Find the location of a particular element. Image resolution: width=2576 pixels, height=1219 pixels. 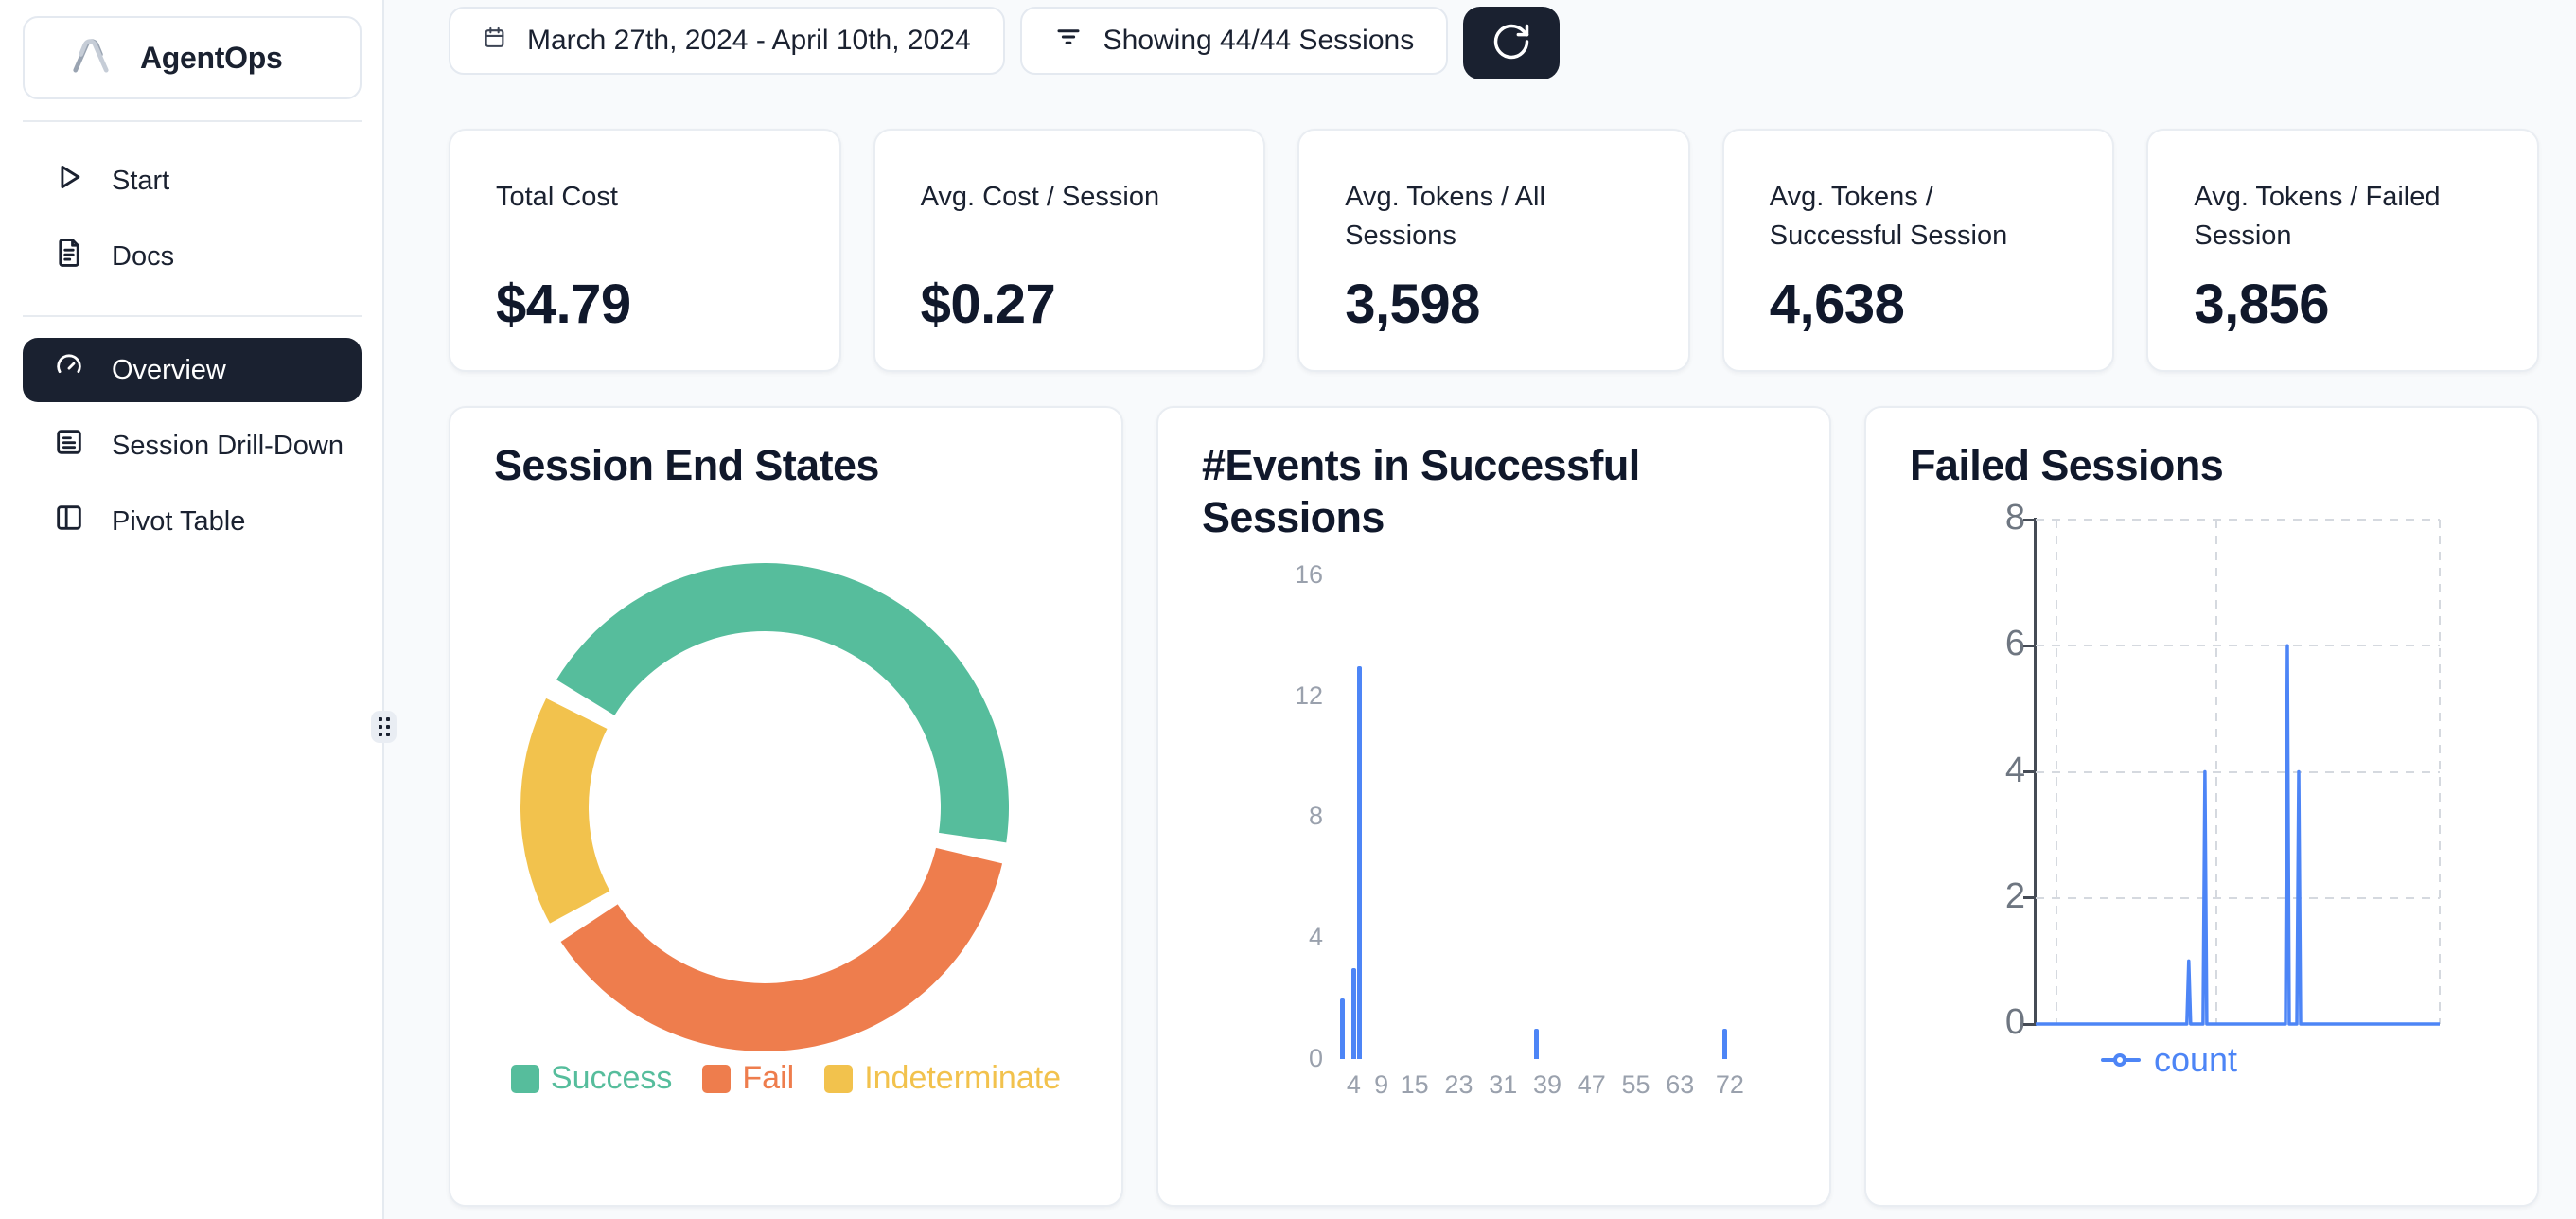

legend-item-success: Success is located at coordinates (591, 1078).